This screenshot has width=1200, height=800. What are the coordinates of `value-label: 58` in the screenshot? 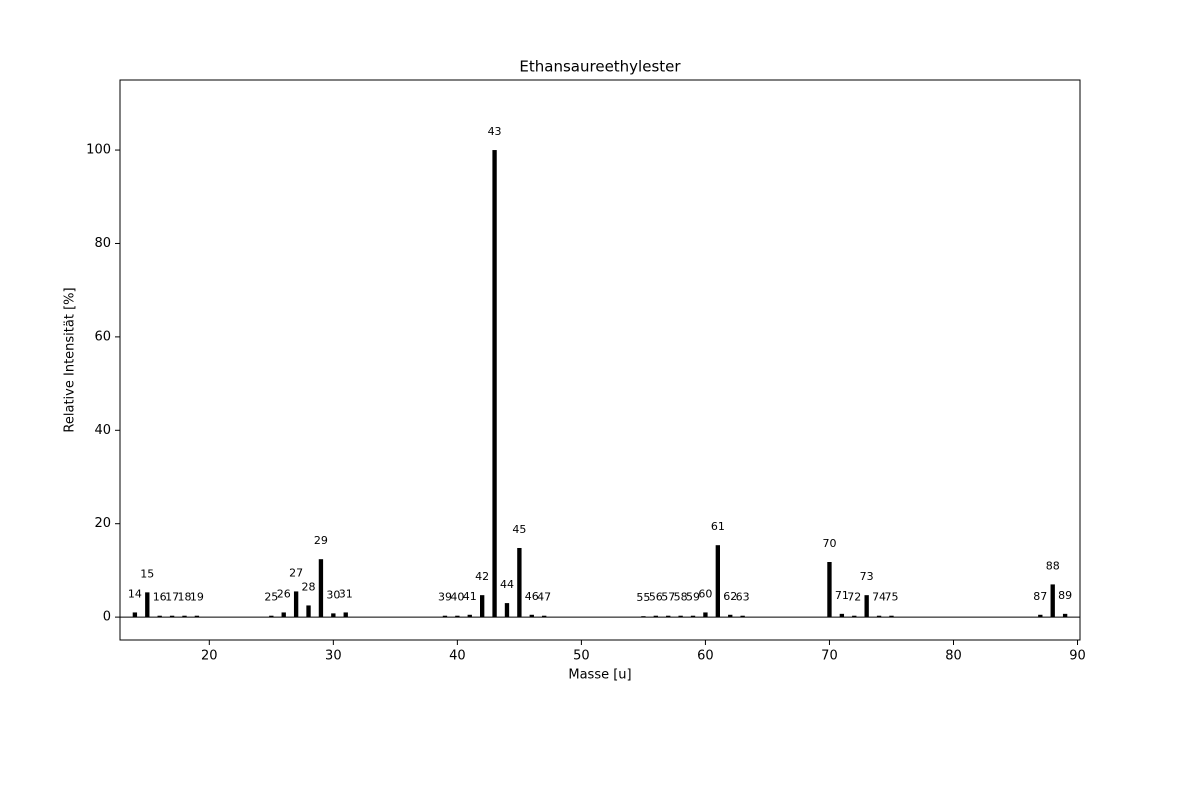 It's located at (681, 597).